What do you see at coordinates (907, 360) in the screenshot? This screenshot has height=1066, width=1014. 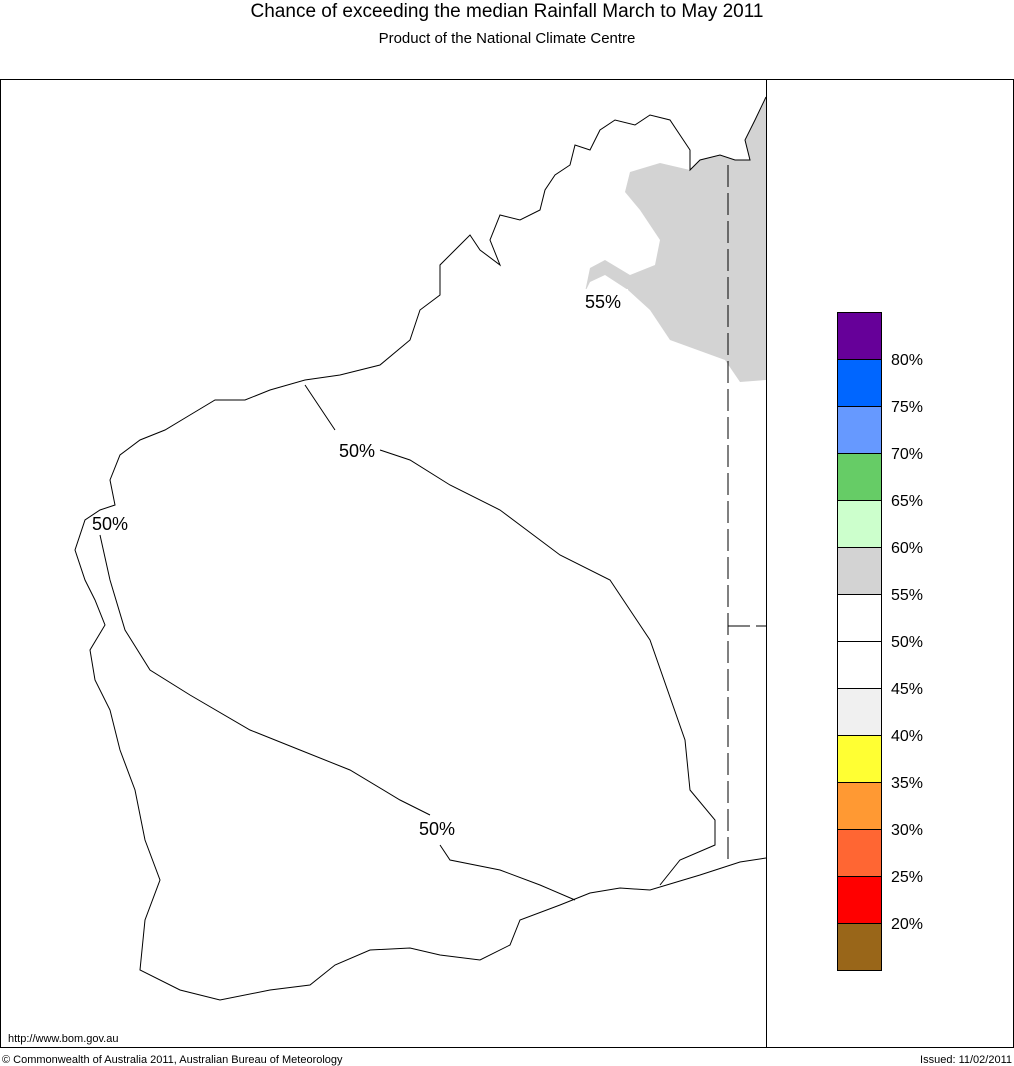 I see `legend-label: 80%` at bounding box center [907, 360].